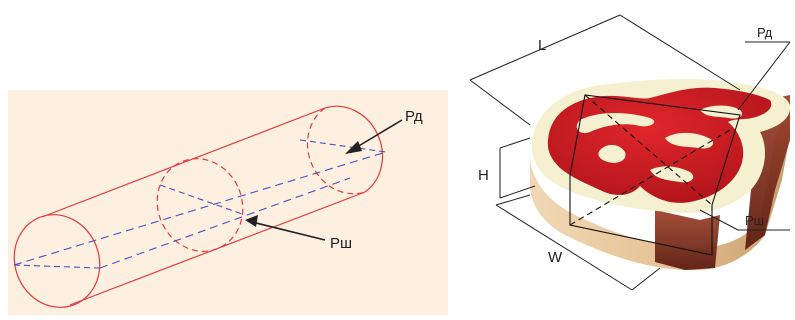 The width and height of the screenshot is (795, 320). I want to click on long-axis-pointer-right, so click(764, 76).